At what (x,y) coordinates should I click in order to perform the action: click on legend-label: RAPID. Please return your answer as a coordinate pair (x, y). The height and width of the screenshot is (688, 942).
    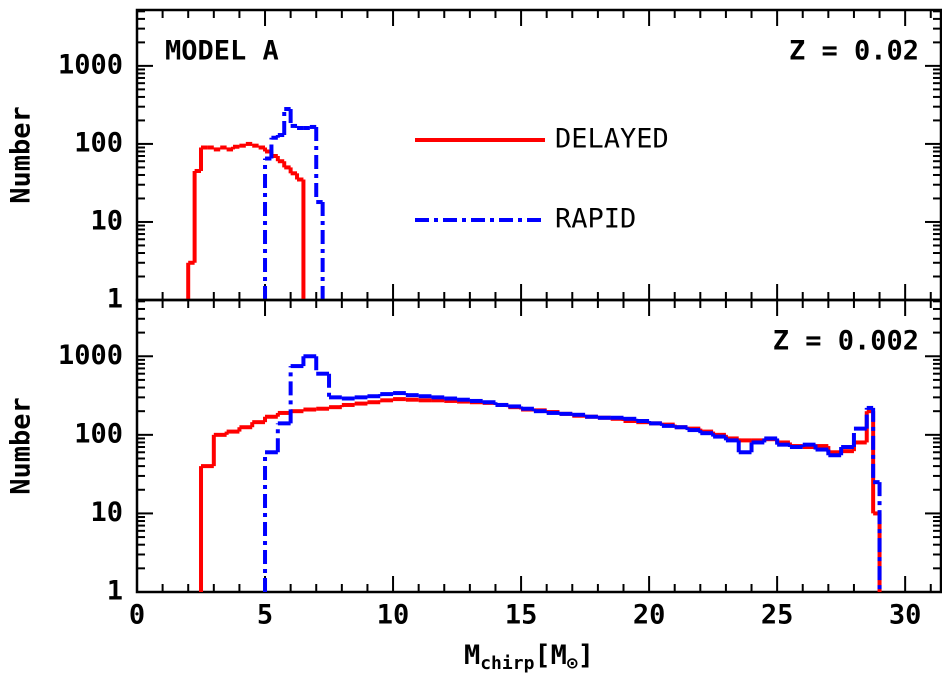
    Looking at the image, I should click on (595, 219).